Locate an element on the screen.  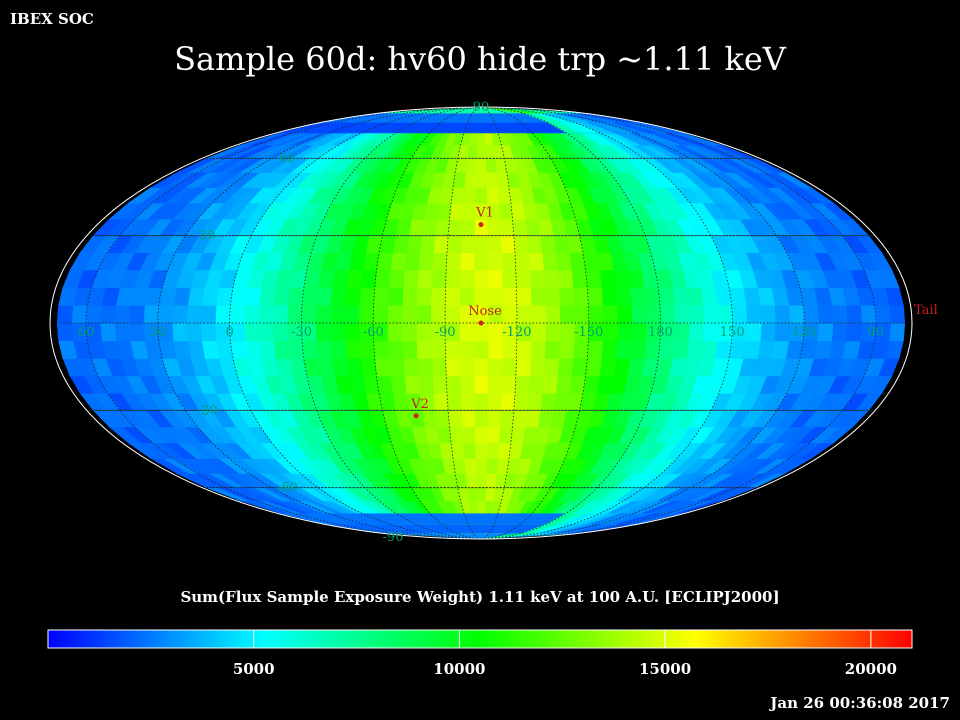
marker-label: Tail is located at coordinates (926, 310).